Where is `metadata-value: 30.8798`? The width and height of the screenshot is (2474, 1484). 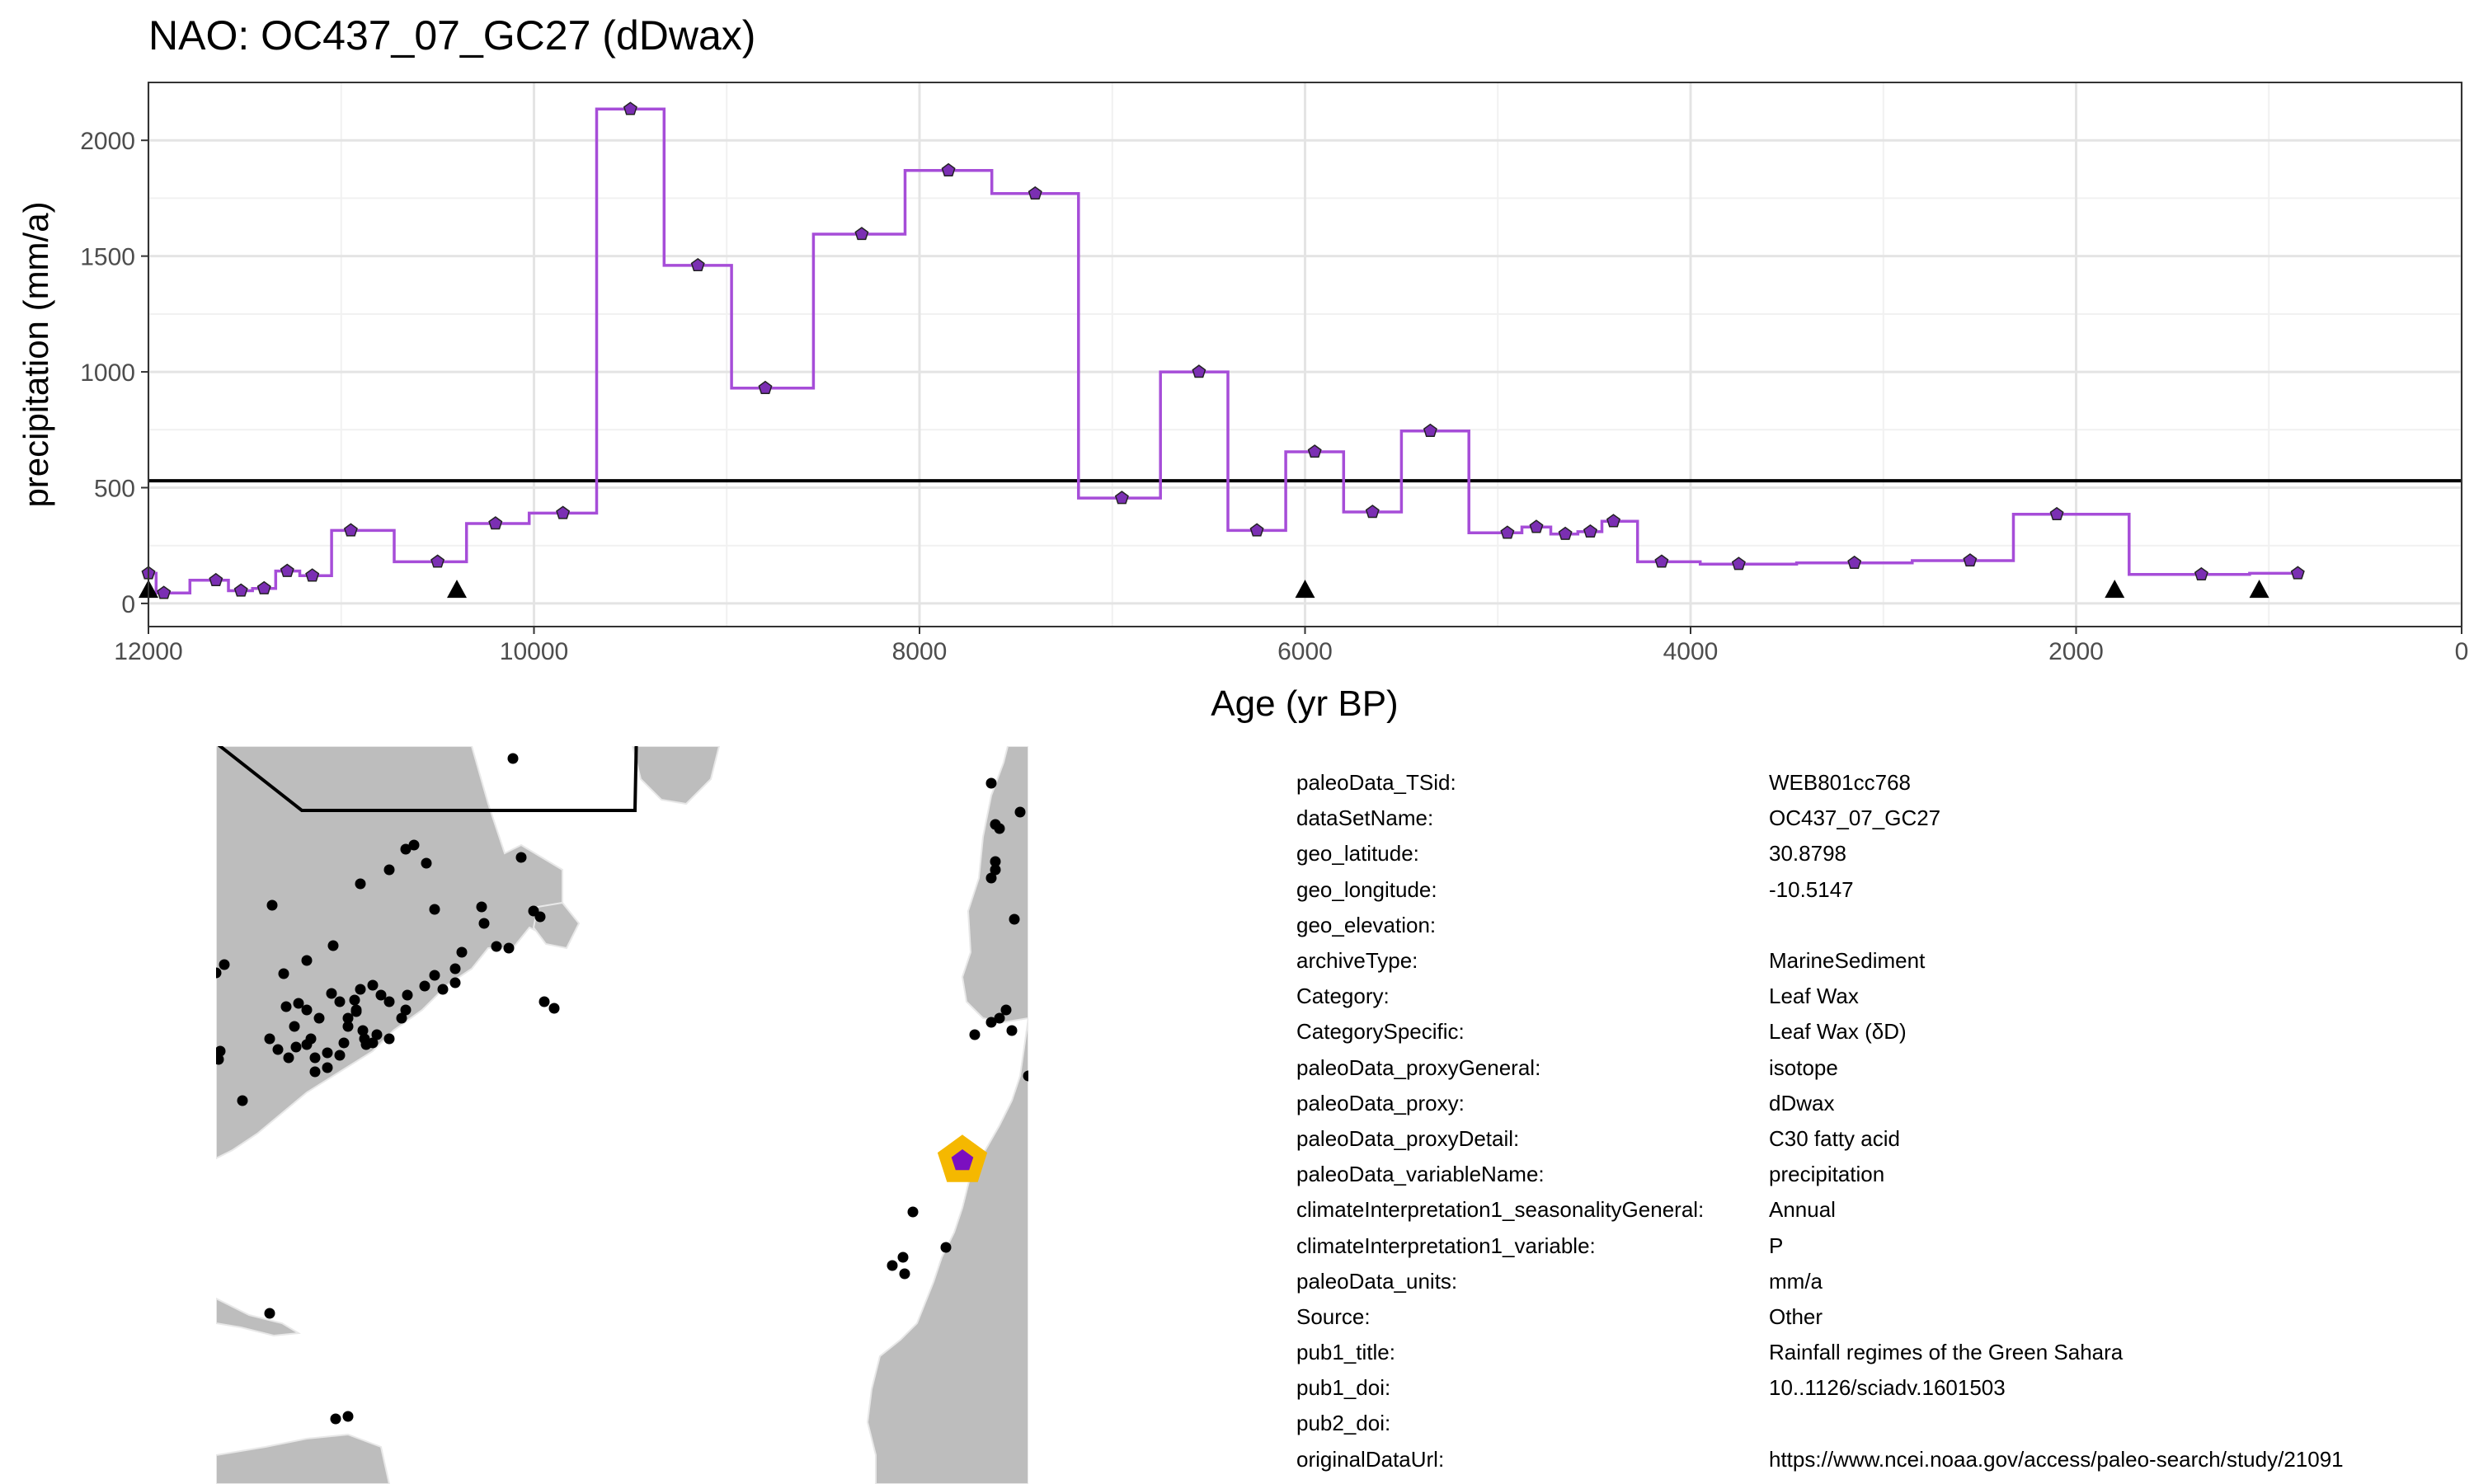 metadata-value: 30.8798 is located at coordinates (1807, 853).